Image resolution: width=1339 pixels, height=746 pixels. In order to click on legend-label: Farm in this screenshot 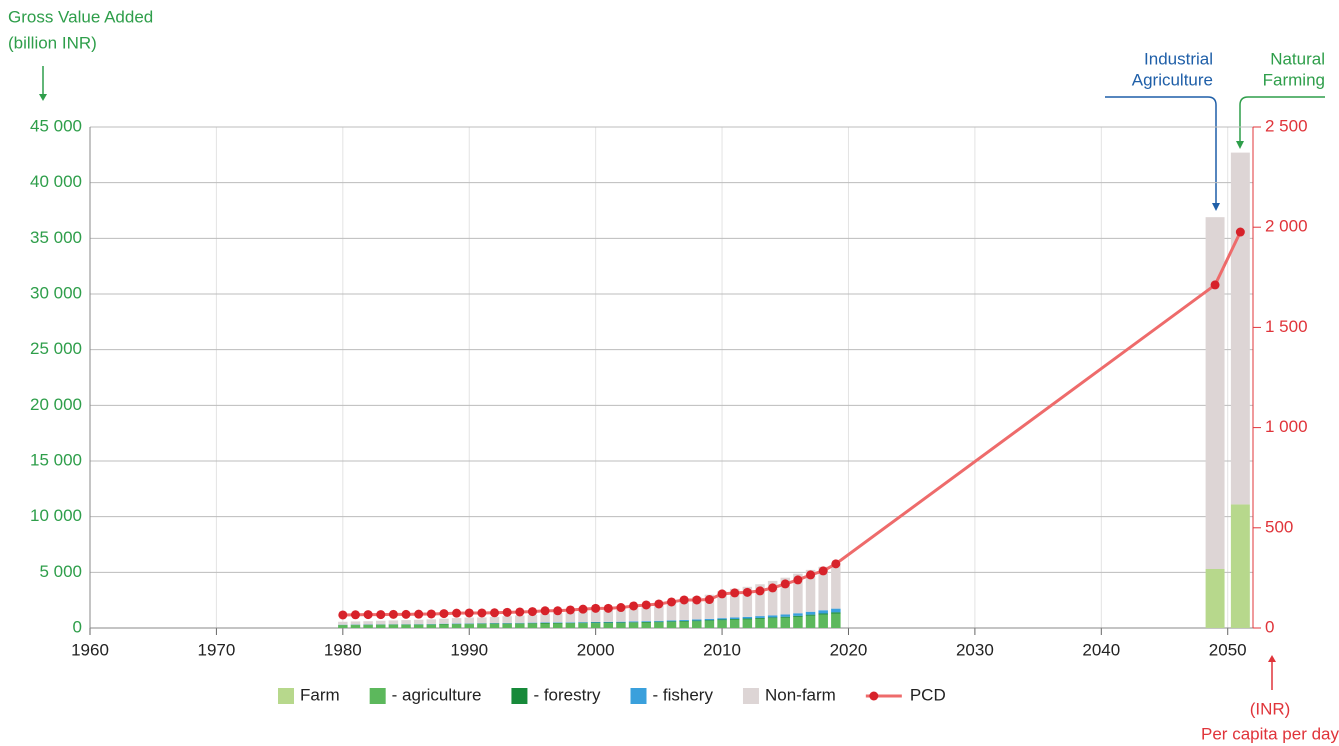, I will do `click(320, 694)`.